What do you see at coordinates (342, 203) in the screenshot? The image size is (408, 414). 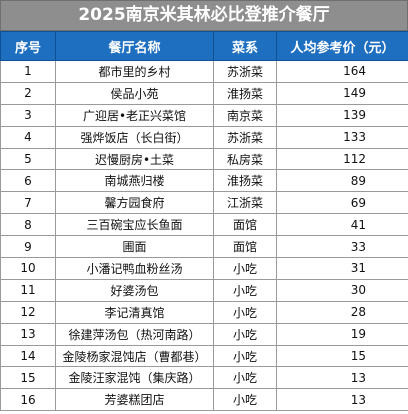 I see `cell-price: 69` at bounding box center [342, 203].